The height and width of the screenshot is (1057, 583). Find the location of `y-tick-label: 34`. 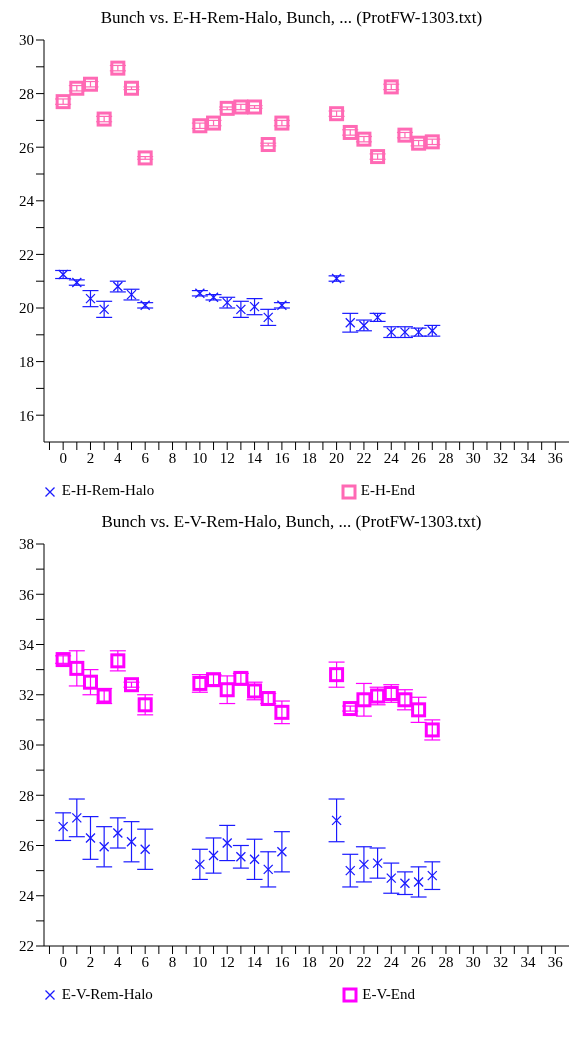

y-tick-label: 34 is located at coordinates (27, 644).